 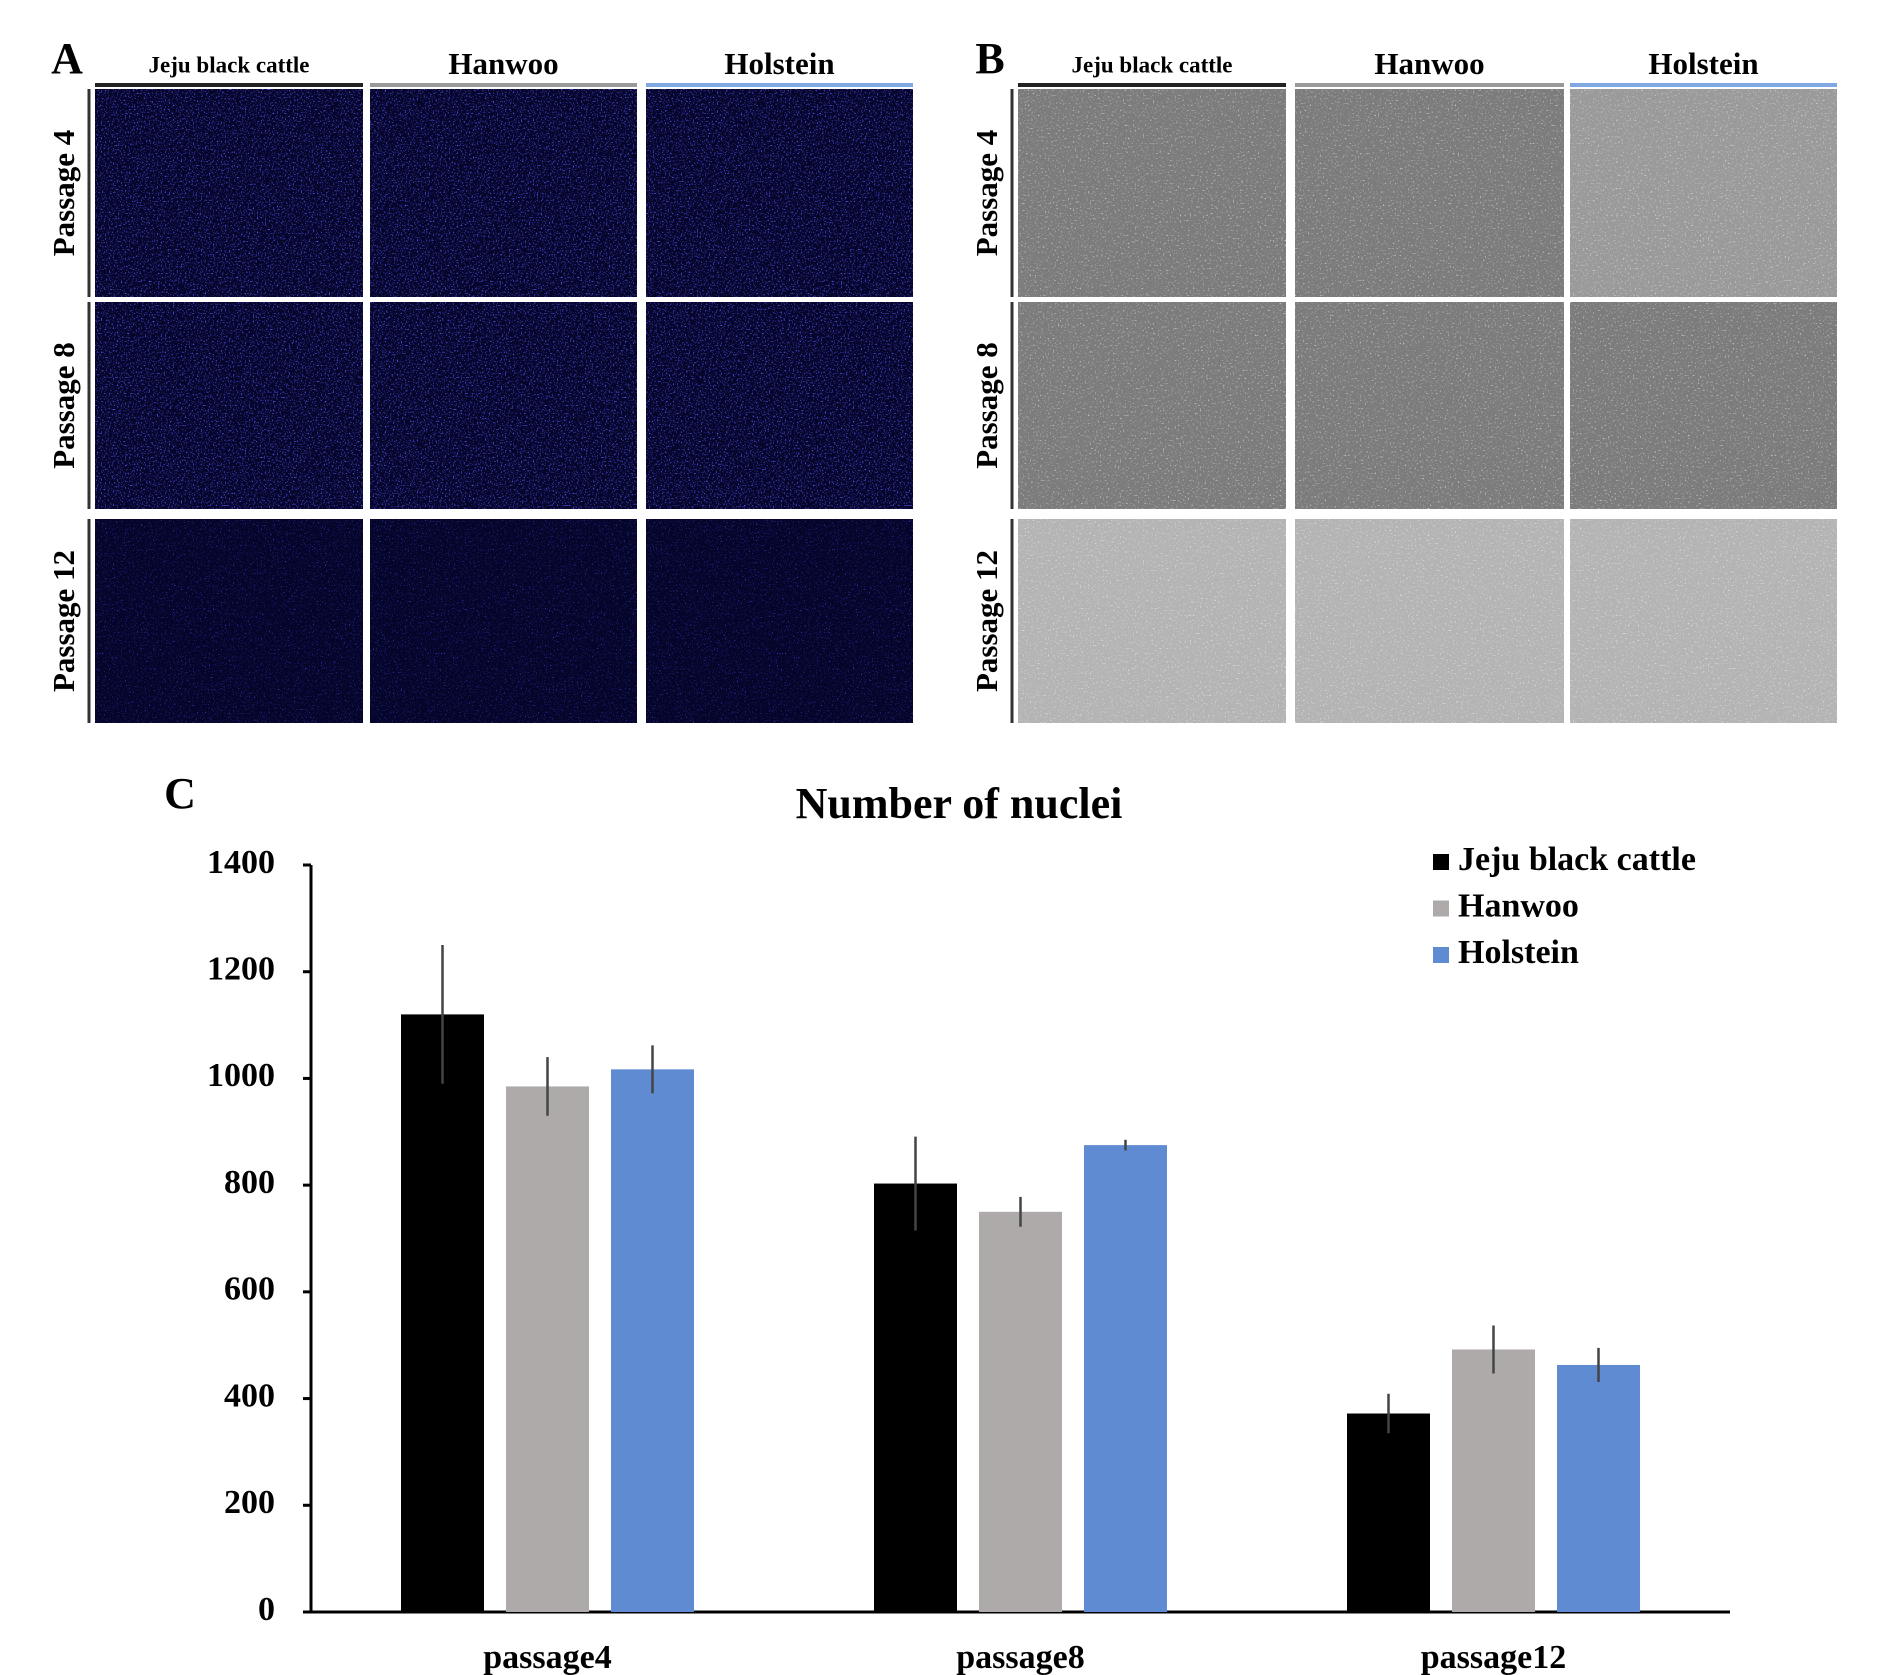 I want to click on y-tick-label: 1400, so click(x=241, y=862).